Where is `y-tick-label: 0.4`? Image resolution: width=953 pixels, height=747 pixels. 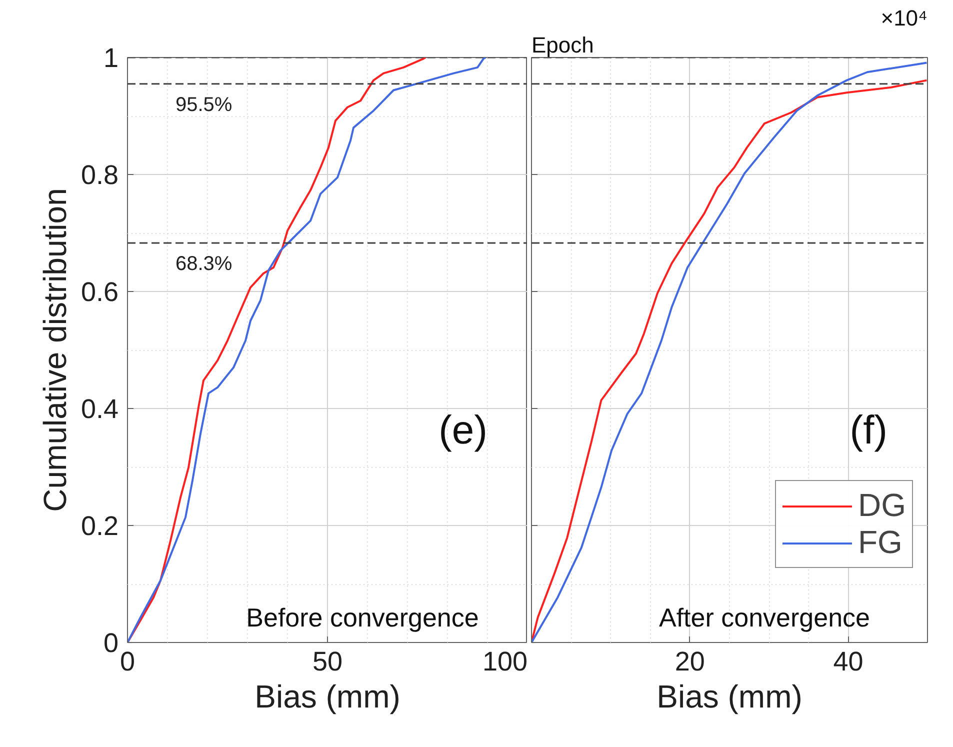
y-tick-label: 0.4 is located at coordinates (99, 409).